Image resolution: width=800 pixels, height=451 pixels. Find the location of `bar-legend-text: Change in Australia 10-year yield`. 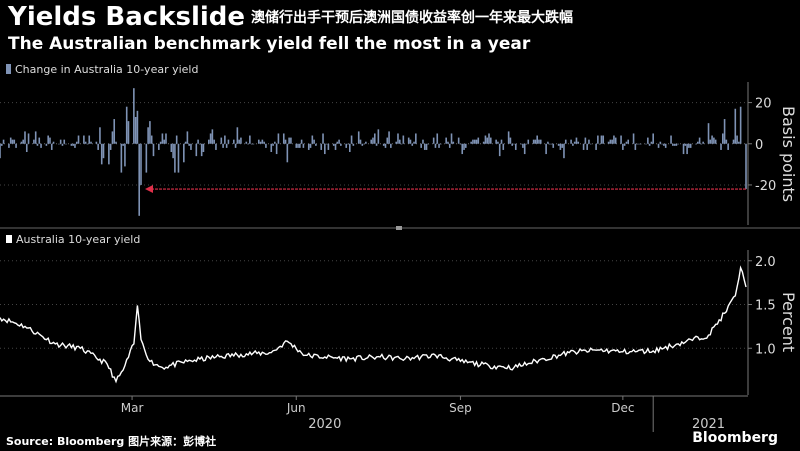

bar-legend-text: Change in Australia 10-year yield is located at coordinates (106, 69).